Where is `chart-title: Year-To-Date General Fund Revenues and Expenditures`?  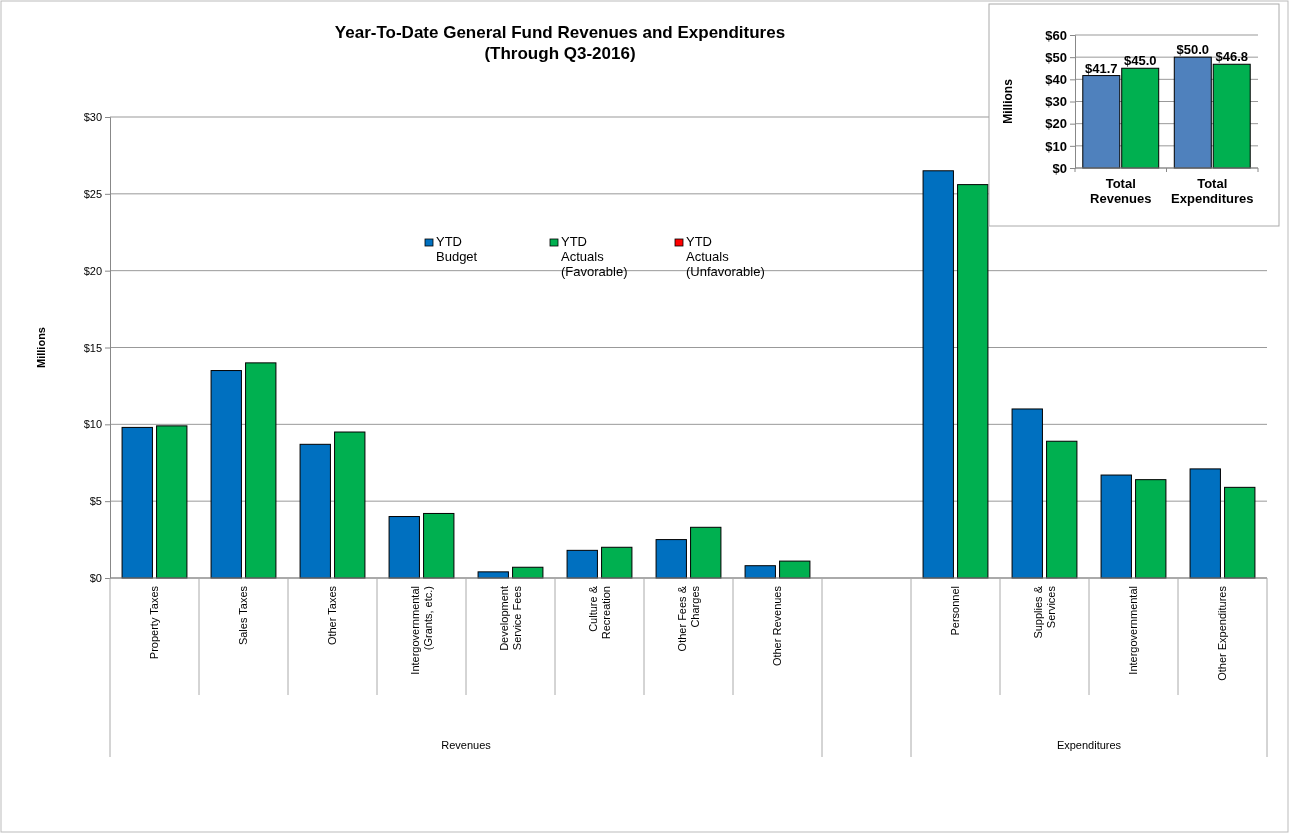 chart-title: Year-To-Date General Fund Revenues and Expenditures is located at coordinates (560, 32).